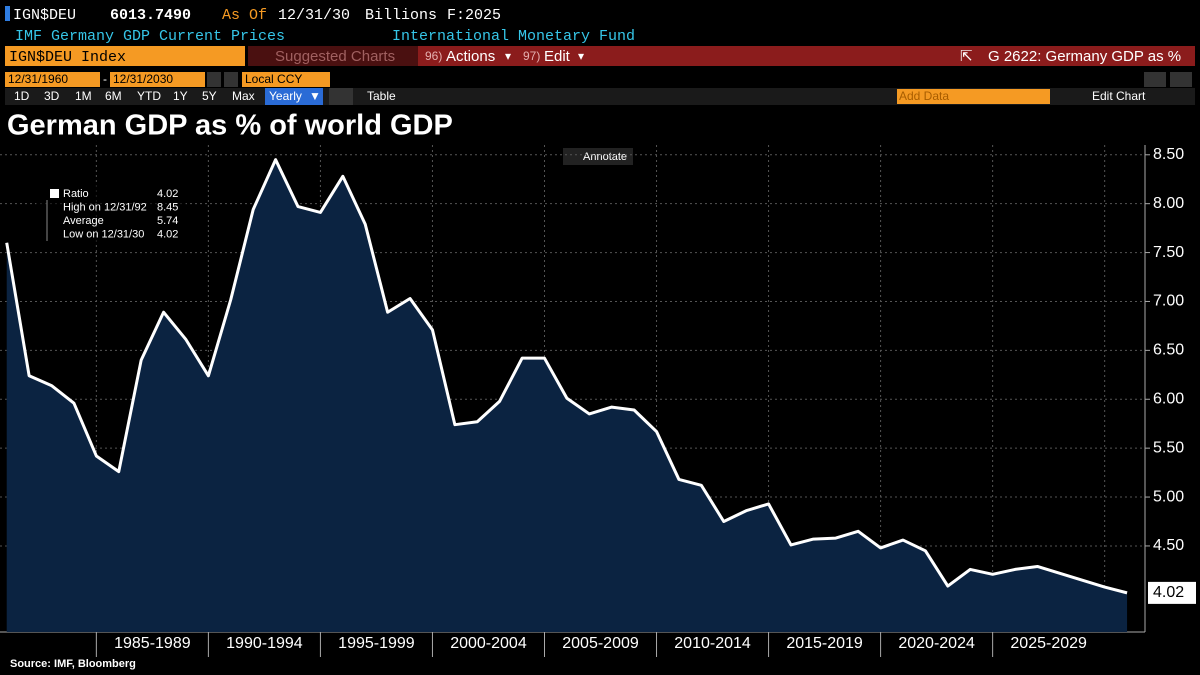 This screenshot has width=1200, height=675. What do you see at coordinates (105, 207) in the screenshot?
I see `legend-label: High on 12/31/92` at bounding box center [105, 207].